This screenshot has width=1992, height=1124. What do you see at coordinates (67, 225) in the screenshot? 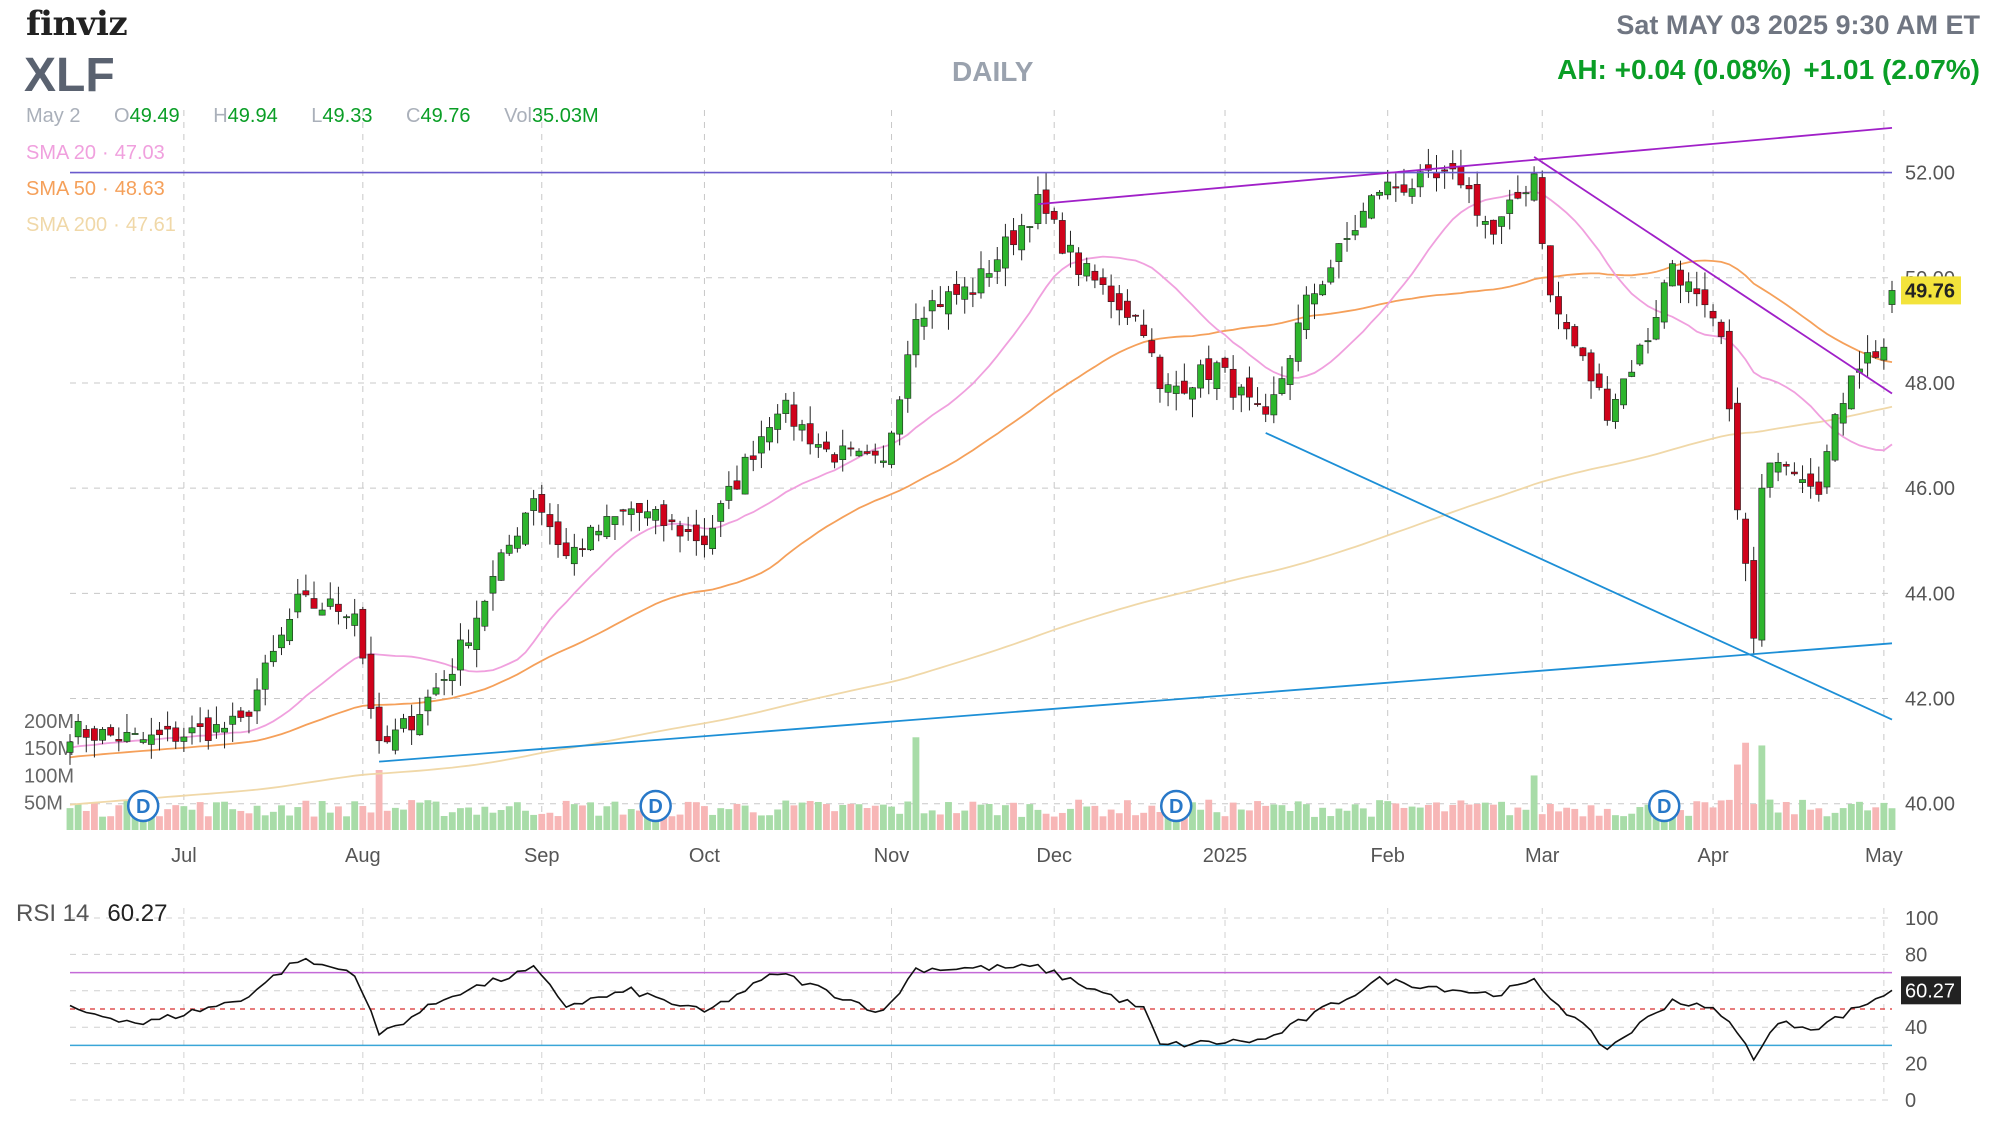
I see `sma200-label: SMA 200` at bounding box center [67, 225].